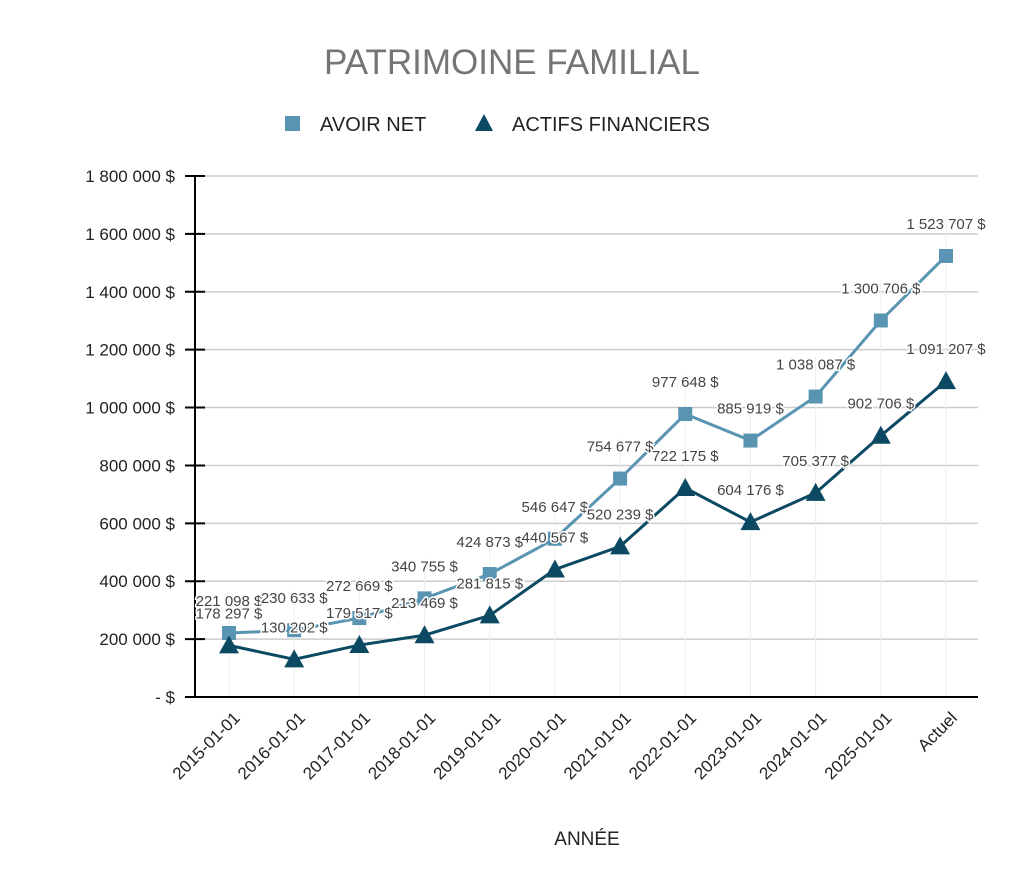 The image size is (1024, 895). What do you see at coordinates (532, 745) in the screenshot?
I see `x-tick-label: 2020-01-01` at bounding box center [532, 745].